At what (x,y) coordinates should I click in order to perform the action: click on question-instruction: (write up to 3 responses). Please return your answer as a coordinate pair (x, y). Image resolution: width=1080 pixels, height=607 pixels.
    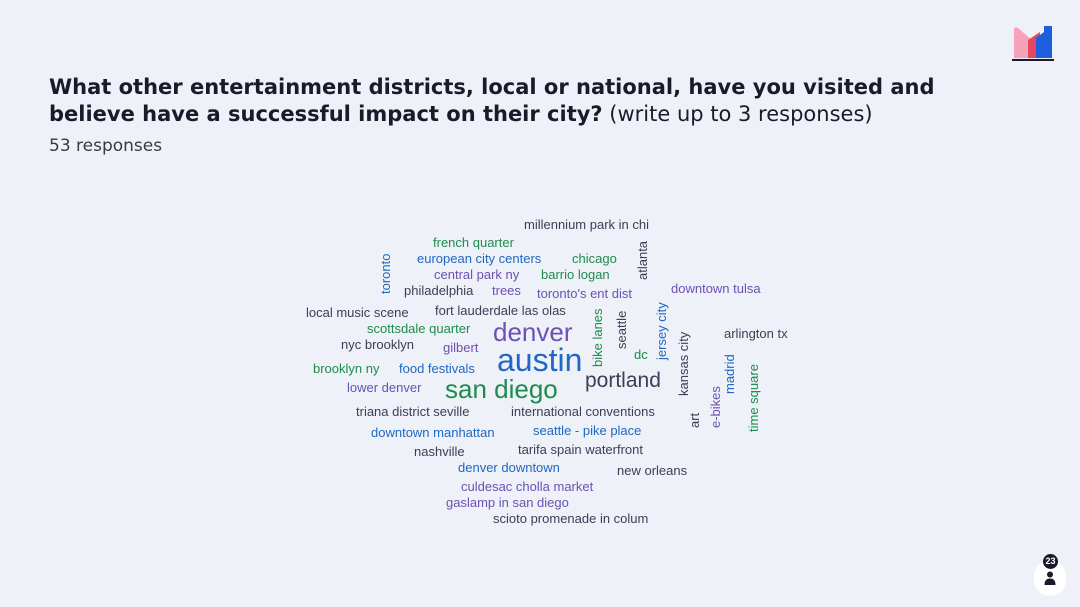
    Looking at the image, I should click on (737, 114).